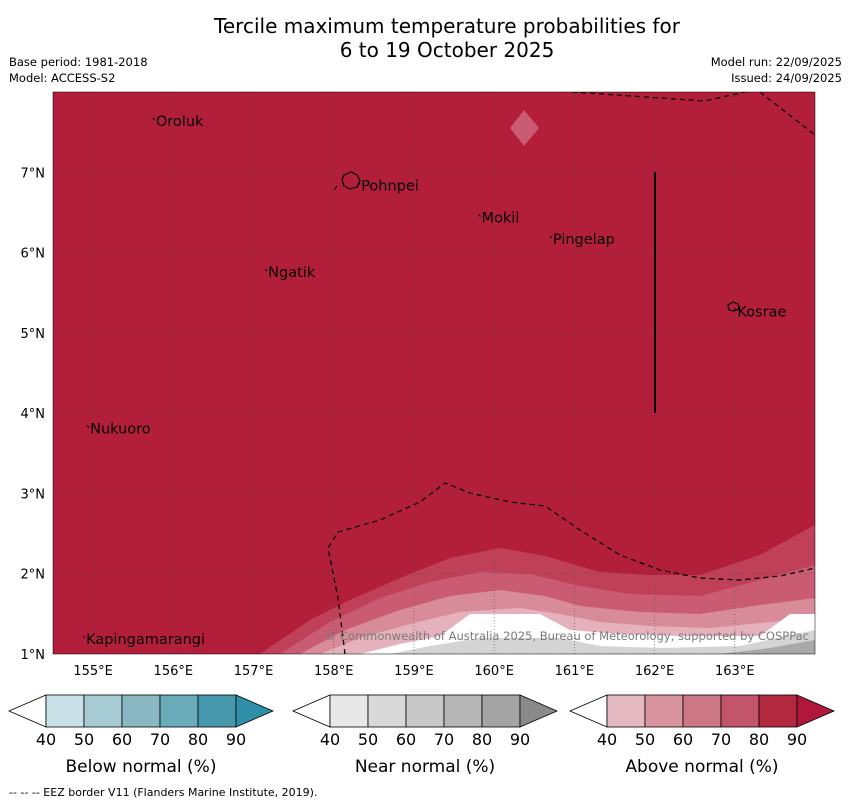 The height and width of the screenshot is (804, 850). I want to click on legend-0: 40 50 60 70 80 90 Below normal (%), so click(141, 735).